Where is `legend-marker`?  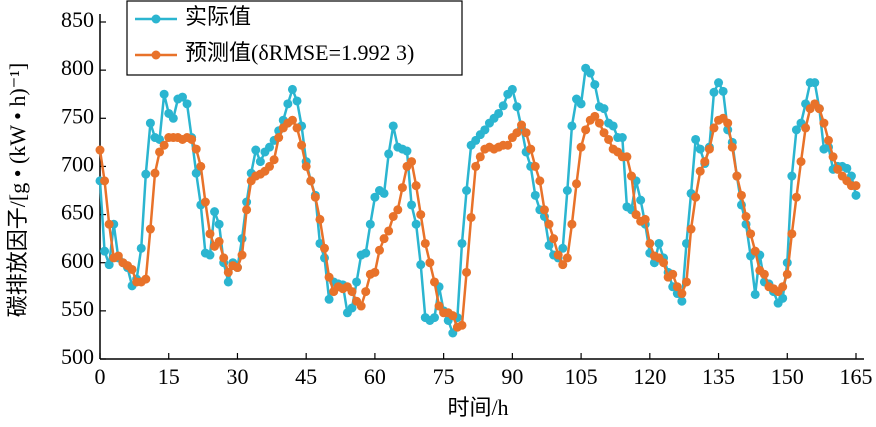 legend-marker is located at coordinates (156, 19).